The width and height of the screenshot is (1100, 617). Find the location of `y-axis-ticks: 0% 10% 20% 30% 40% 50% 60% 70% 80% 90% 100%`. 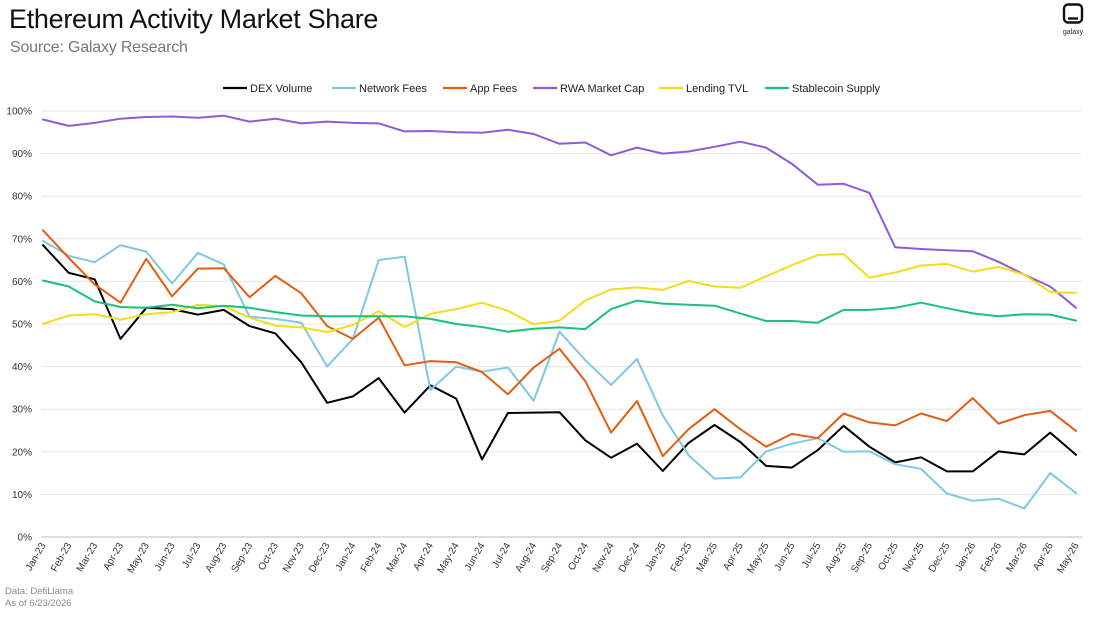

y-axis-ticks: 0% 10% 20% 30% 40% 50% 60% 70% 80% 90% 100% is located at coordinates (19, 325).